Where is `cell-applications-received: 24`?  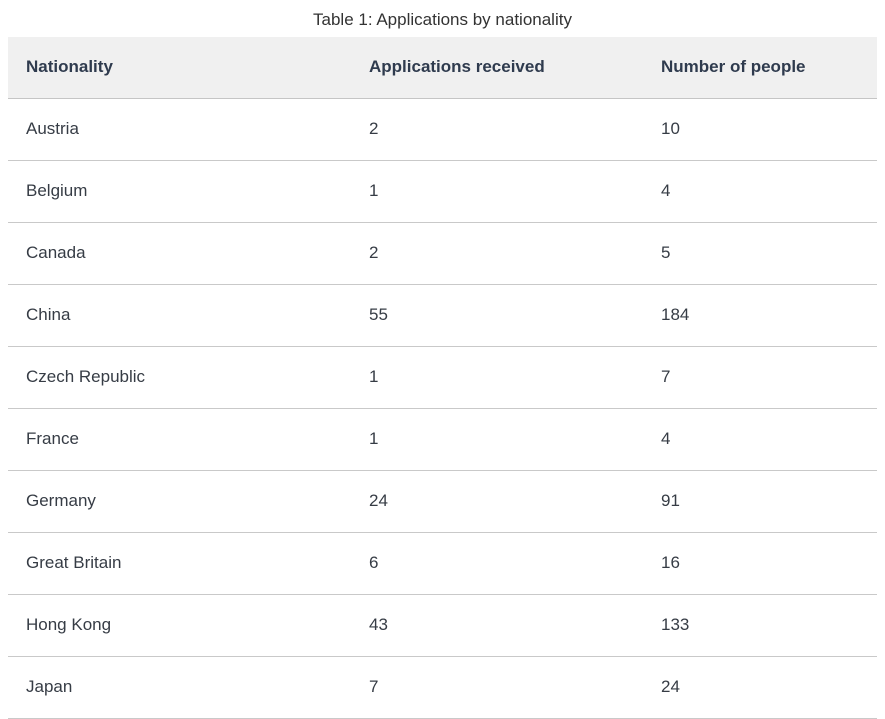 cell-applications-received: 24 is located at coordinates (497, 501).